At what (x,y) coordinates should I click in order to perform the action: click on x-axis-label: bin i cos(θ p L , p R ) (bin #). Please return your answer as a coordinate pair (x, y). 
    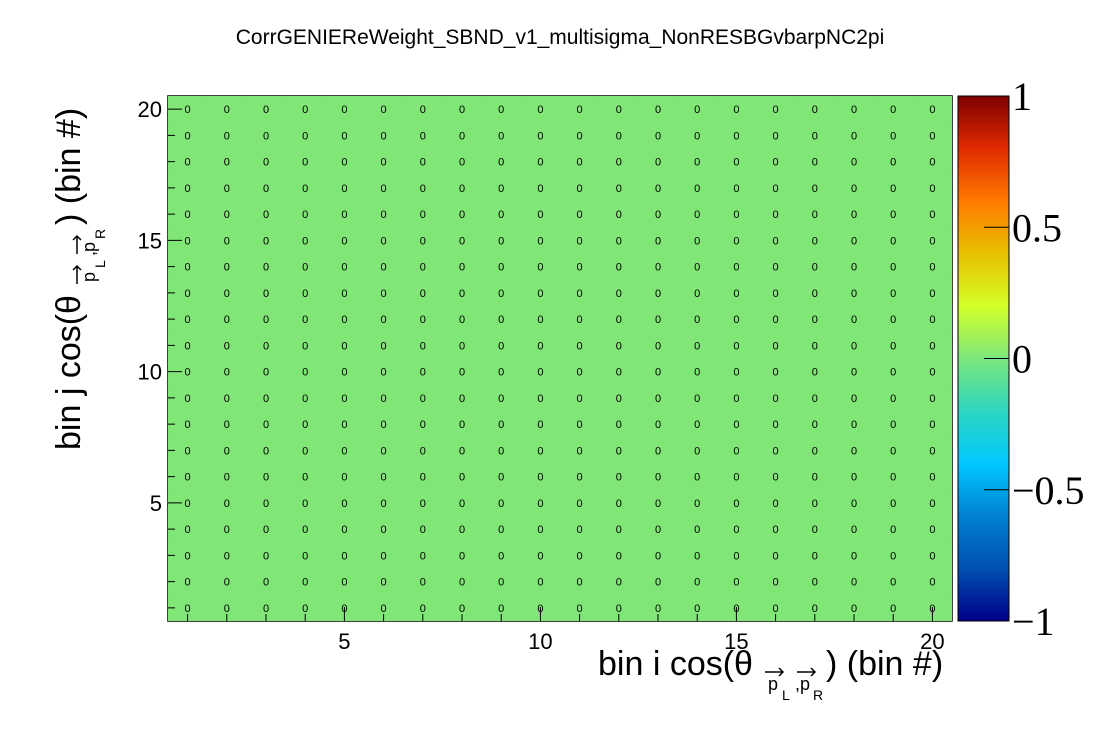
    Looking at the image, I should click on (770, 674).